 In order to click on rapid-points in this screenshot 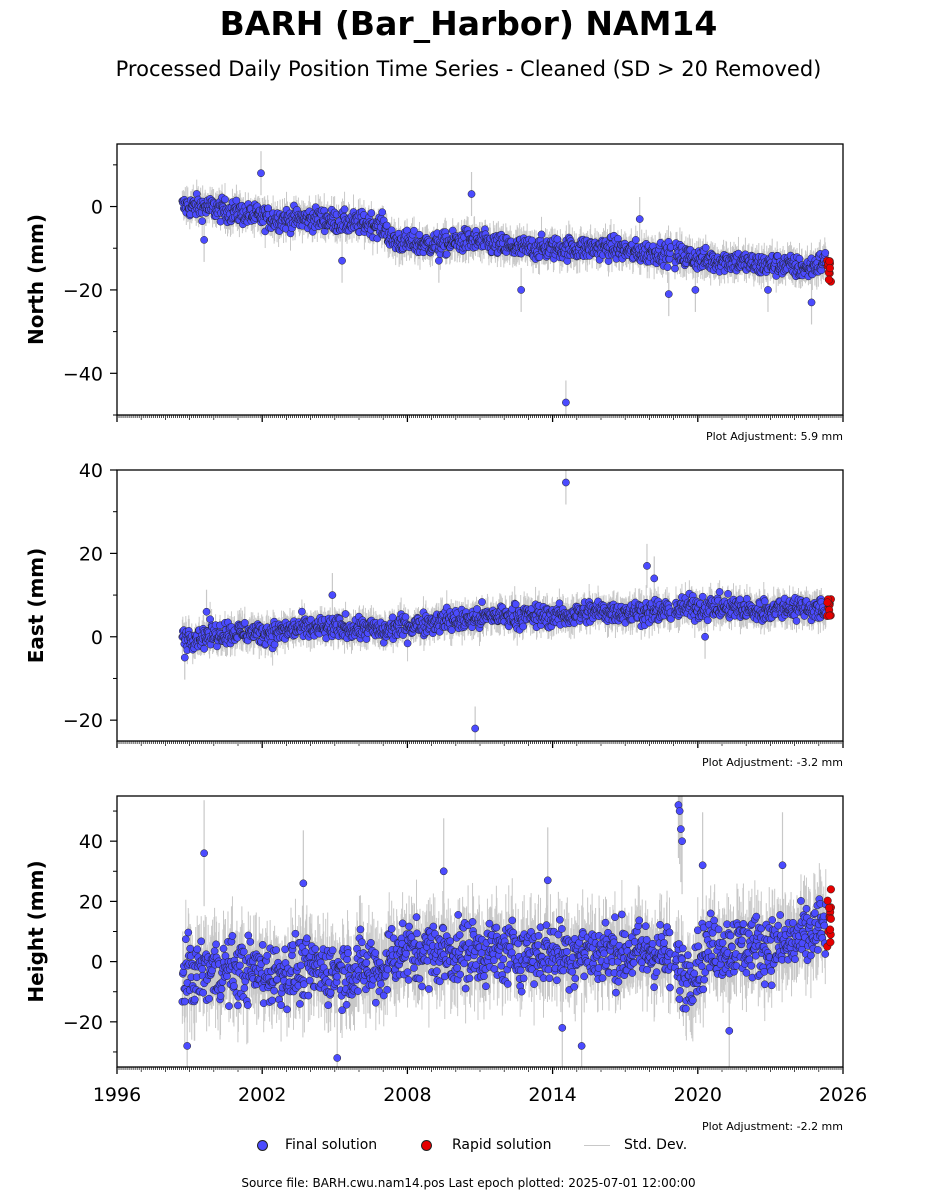, I will do `click(829, 271)`.